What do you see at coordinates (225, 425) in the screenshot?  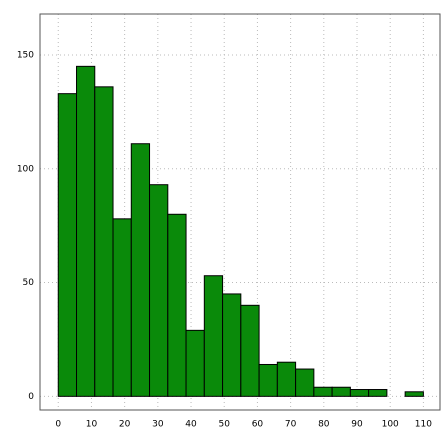 I see `x-tick-label: 50` at bounding box center [225, 425].